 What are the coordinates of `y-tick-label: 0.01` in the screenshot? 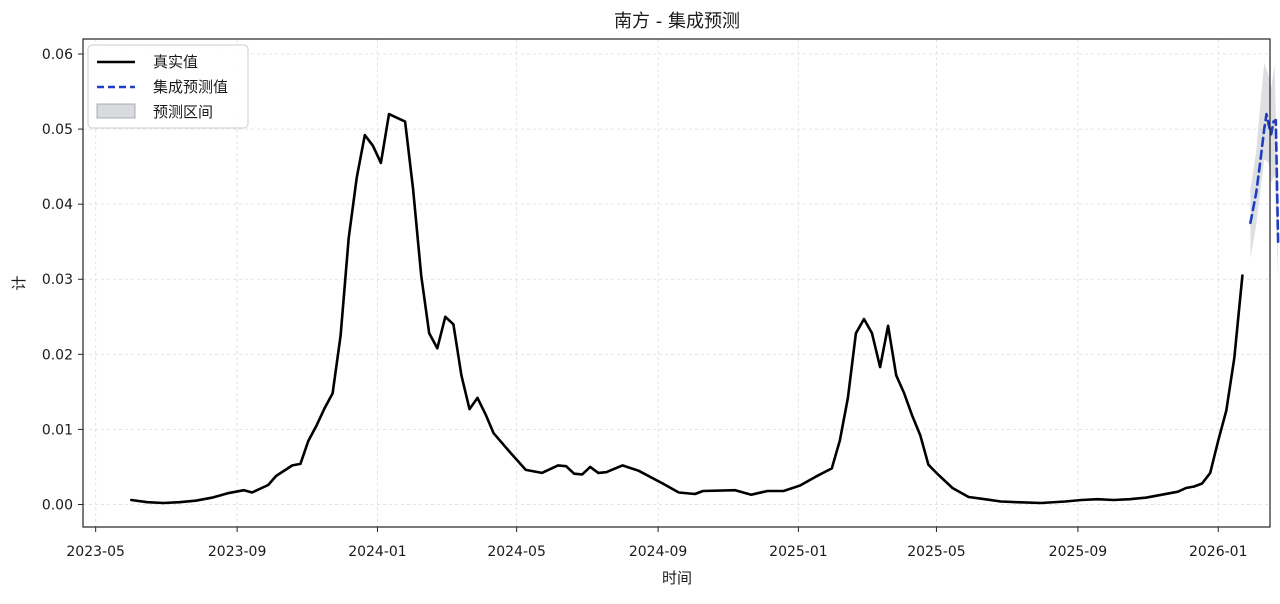 It's located at (57, 430).